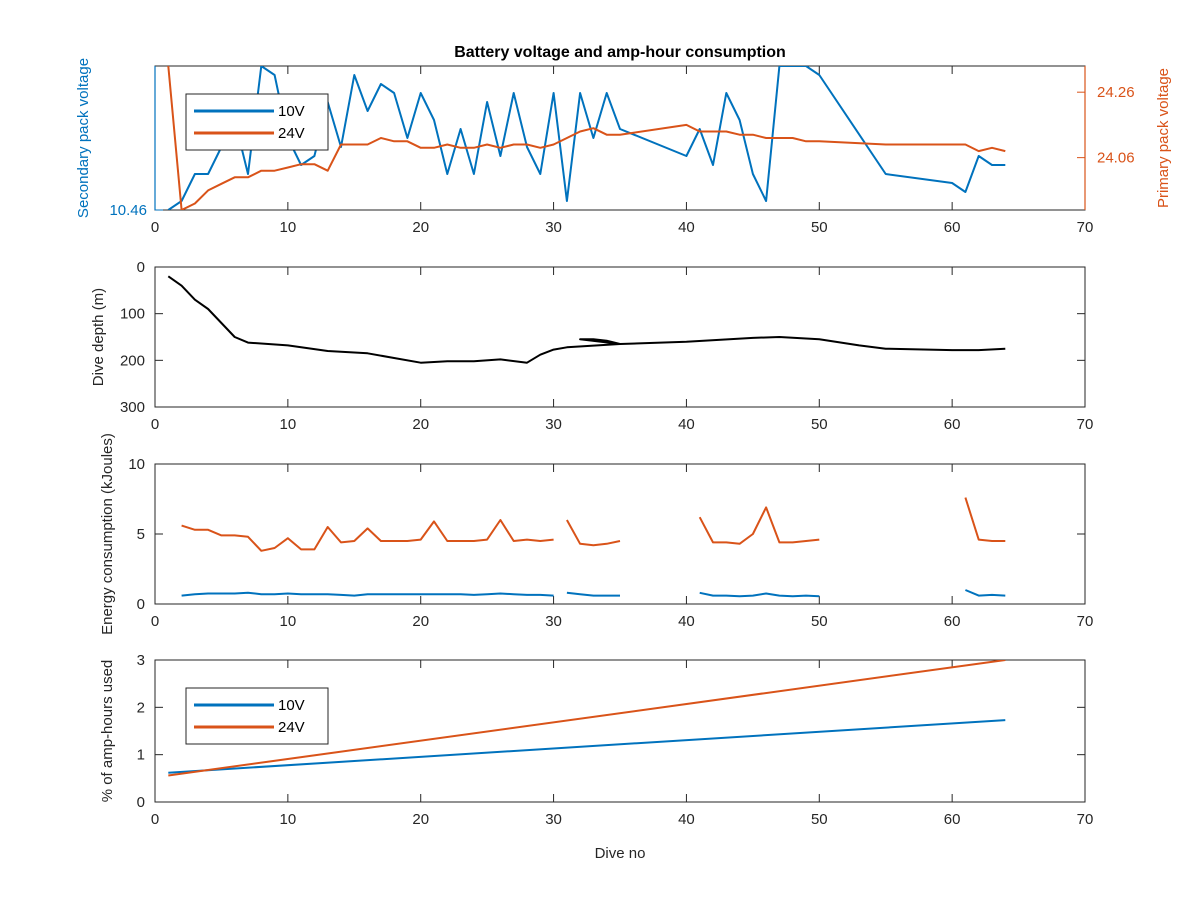  What do you see at coordinates (1116, 158) in the screenshot?
I see `y-tick-label-right: 24.06` at bounding box center [1116, 158].